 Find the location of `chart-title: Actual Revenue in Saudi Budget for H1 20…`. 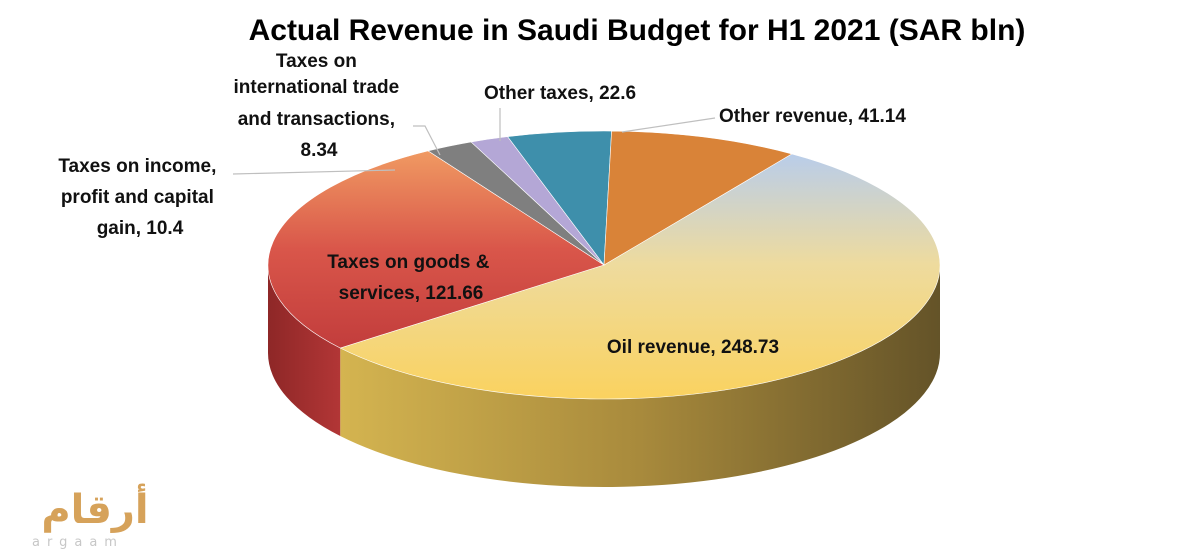

chart-title: Actual Revenue in Saudi Budget for H1 20… is located at coordinates (637, 30).